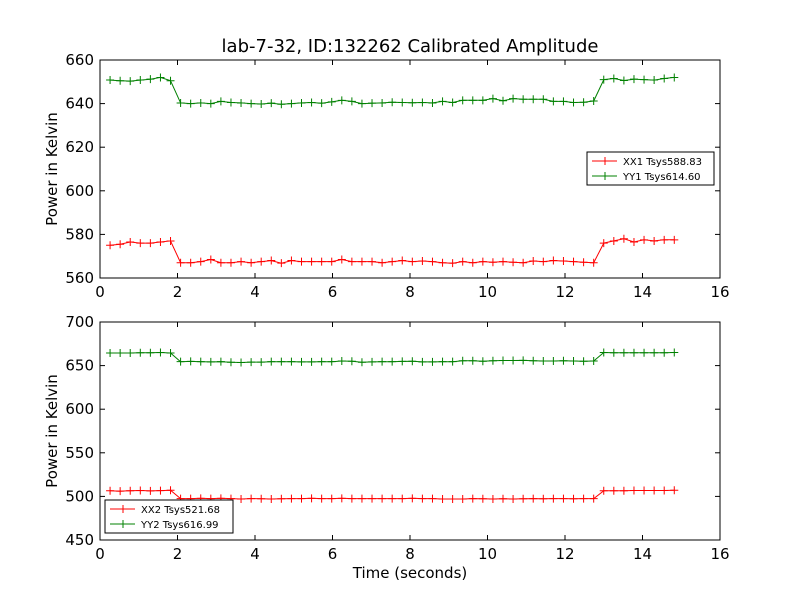 The height and width of the screenshot is (600, 800). What do you see at coordinates (52, 169) in the screenshot?
I see `y-axis-label: Power in Kelvin` at bounding box center [52, 169].